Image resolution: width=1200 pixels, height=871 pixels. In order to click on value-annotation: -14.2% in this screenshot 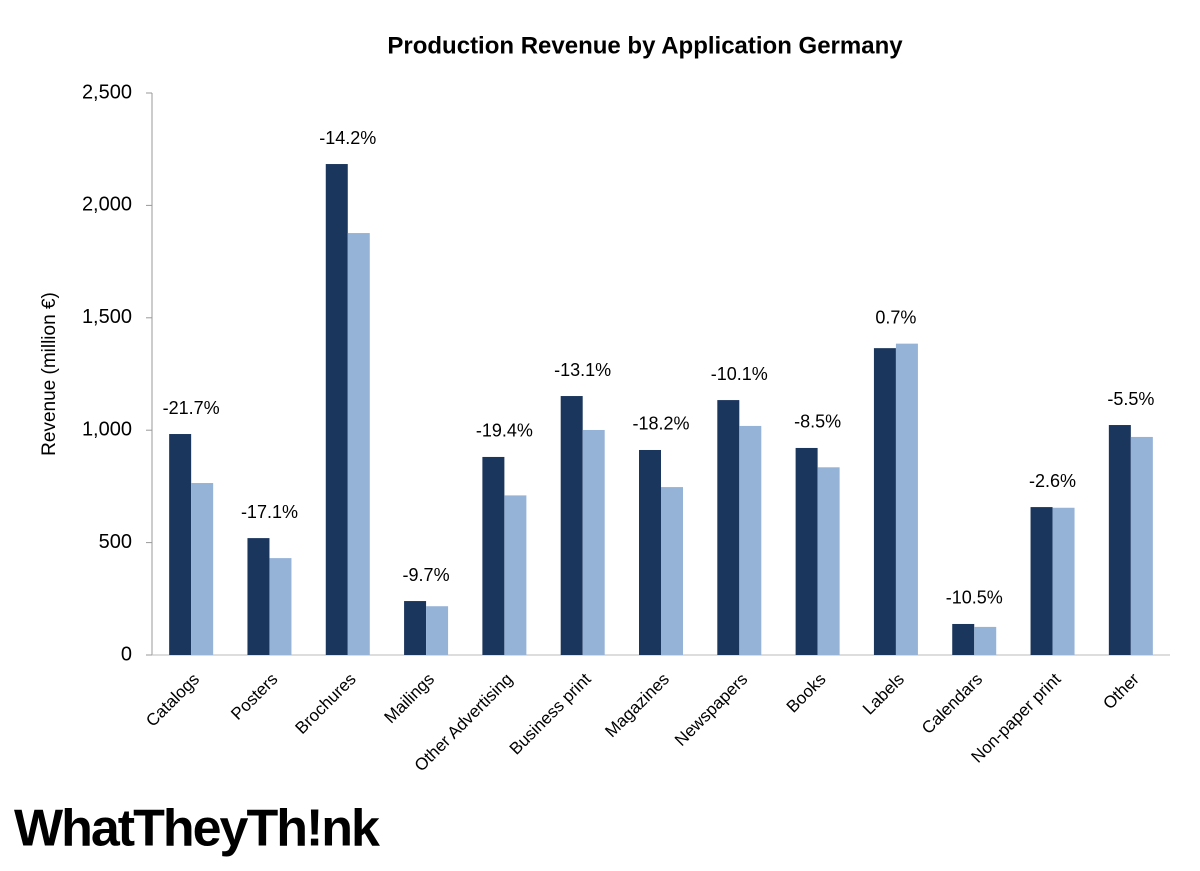, I will do `click(347, 138)`.